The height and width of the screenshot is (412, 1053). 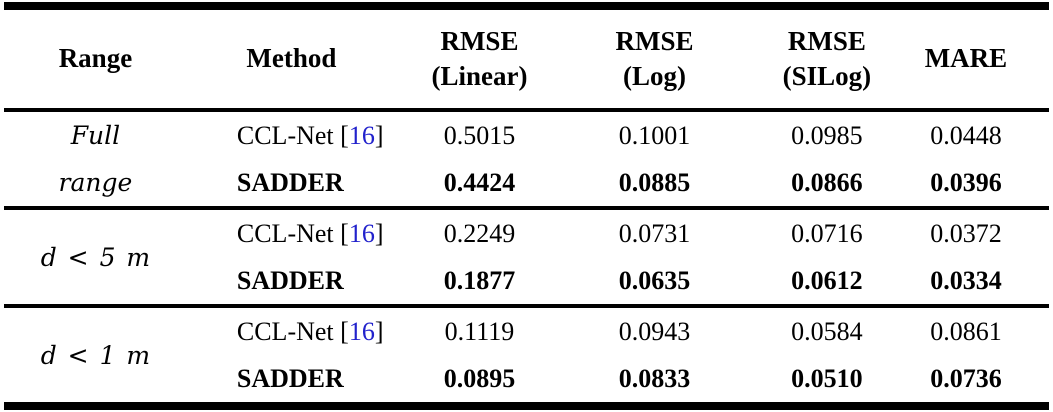 I want to click on metric-value: 0.0736, so click(x=966, y=378).